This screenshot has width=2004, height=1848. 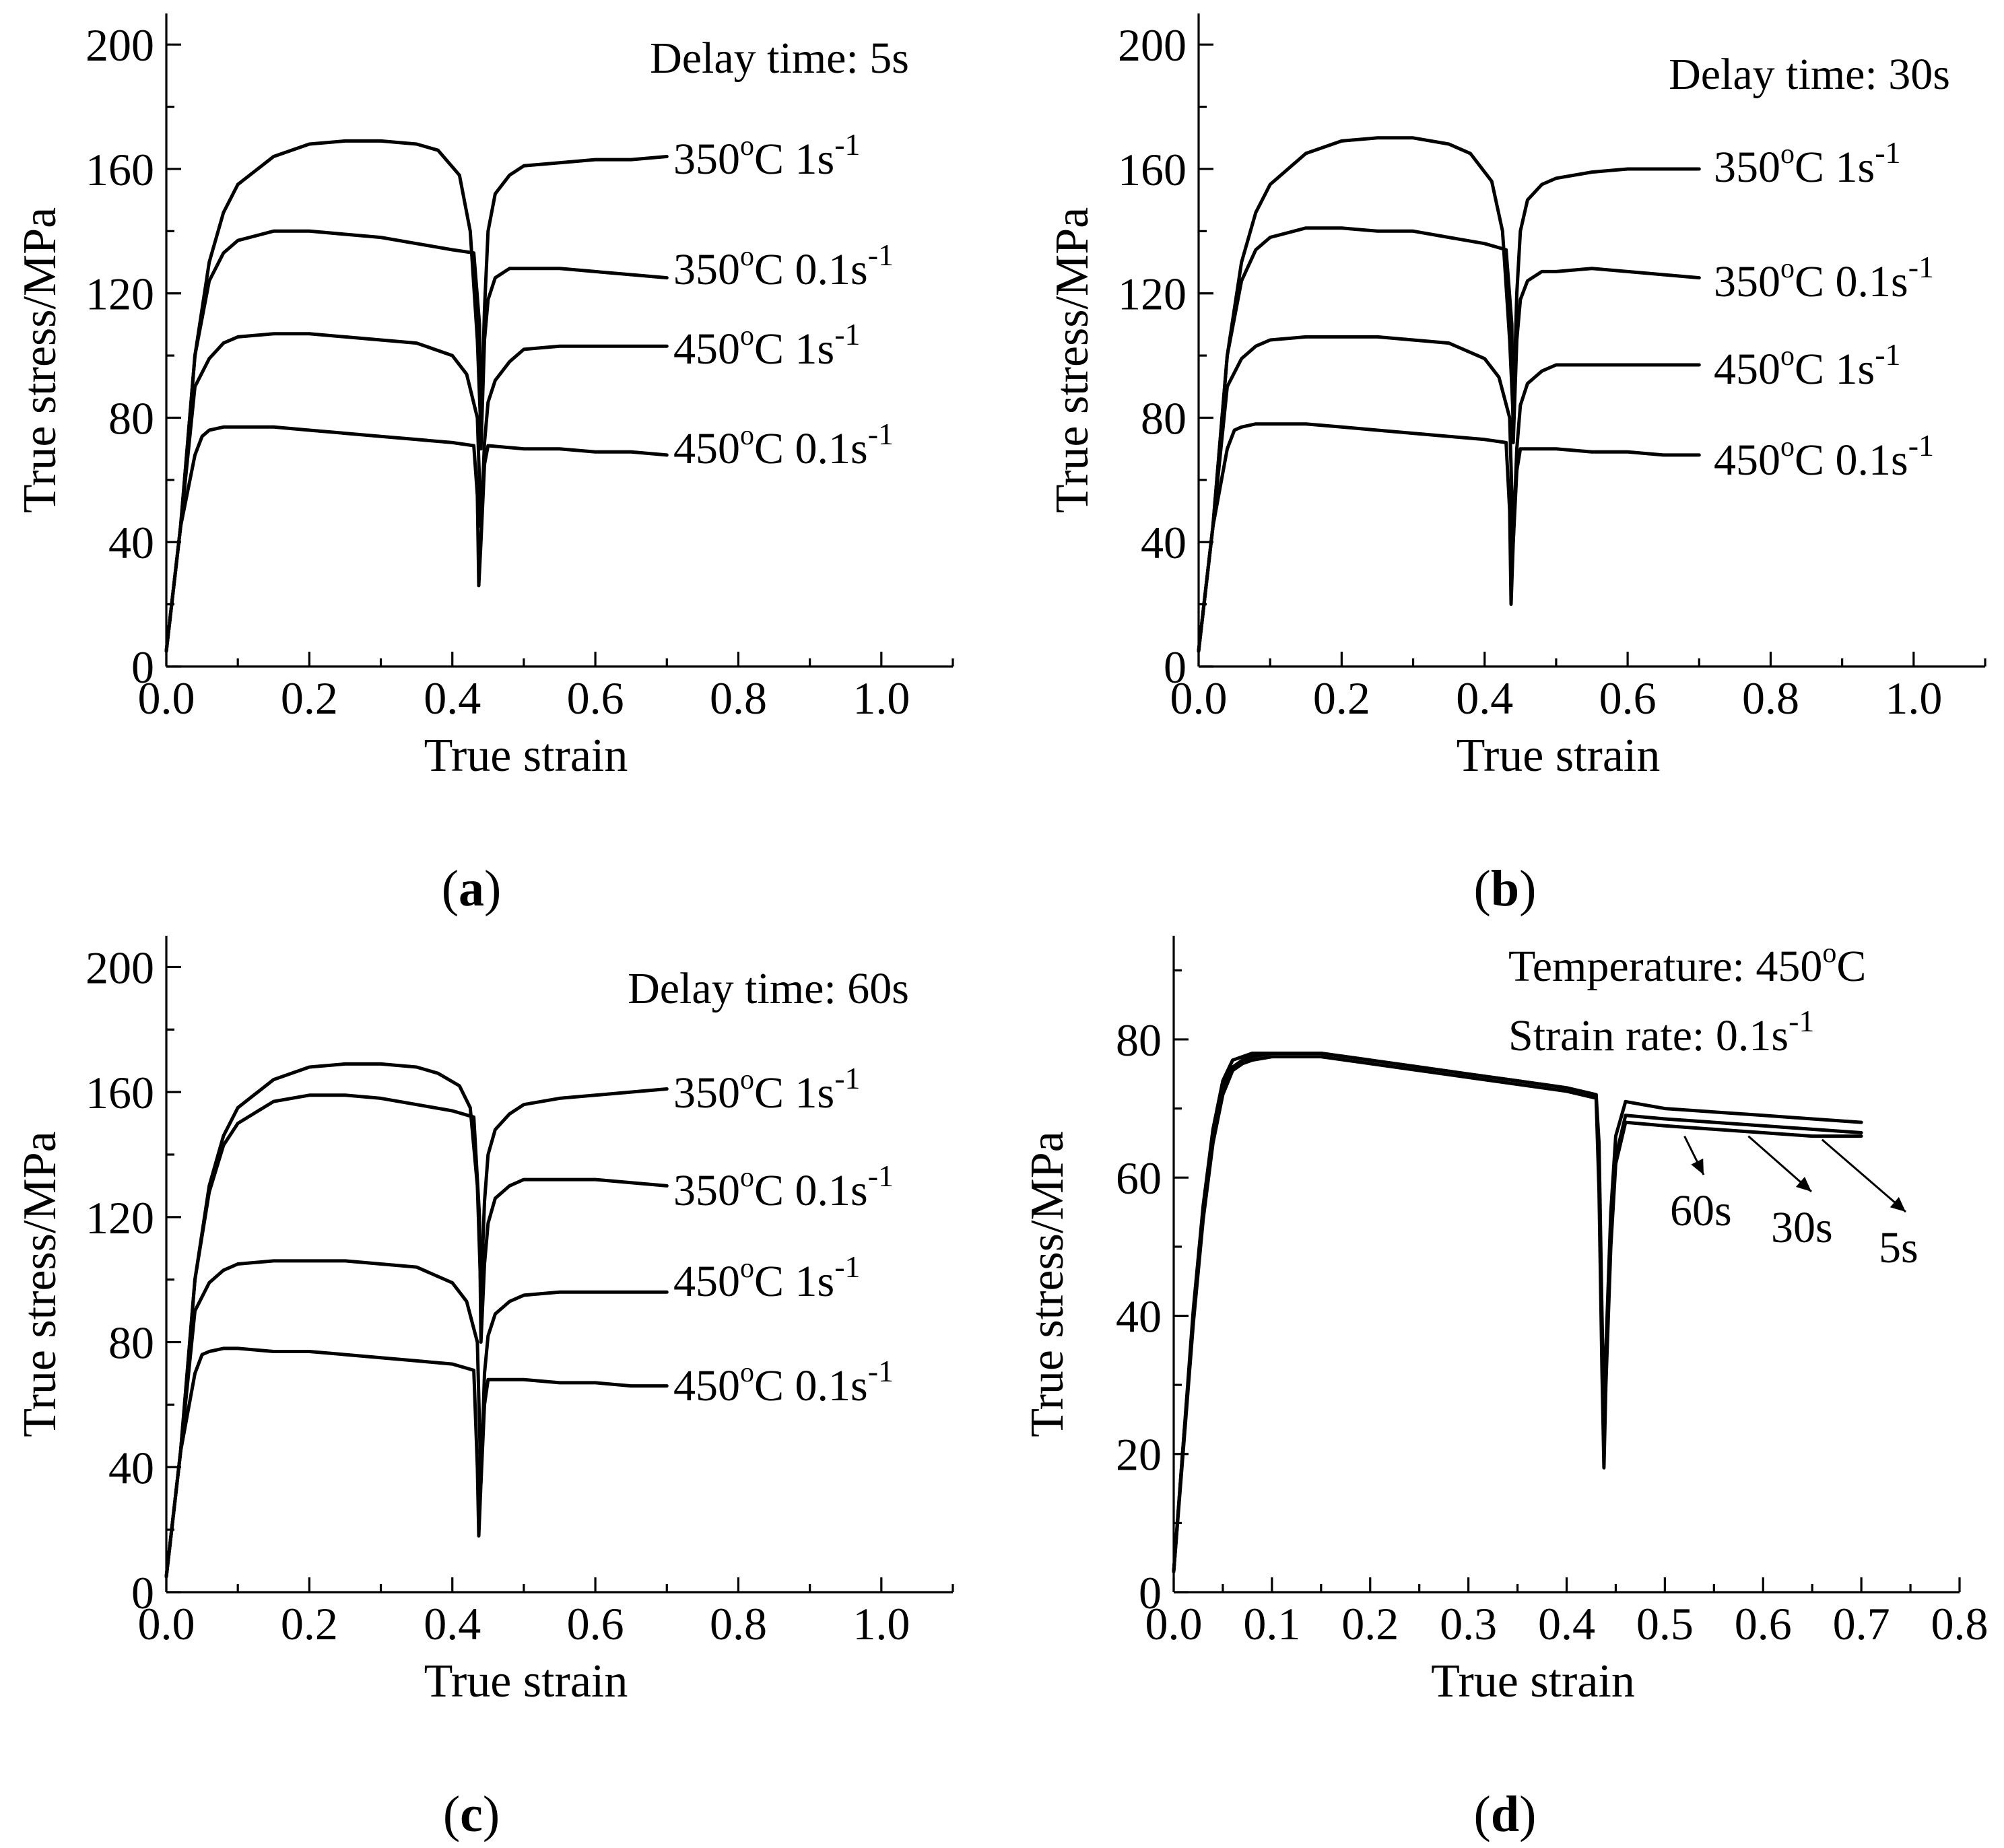 What do you see at coordinates (1468, 1624) in the screenshot?
I see `x-tick-label: 0.3` at bounding box center [1468, 1624].